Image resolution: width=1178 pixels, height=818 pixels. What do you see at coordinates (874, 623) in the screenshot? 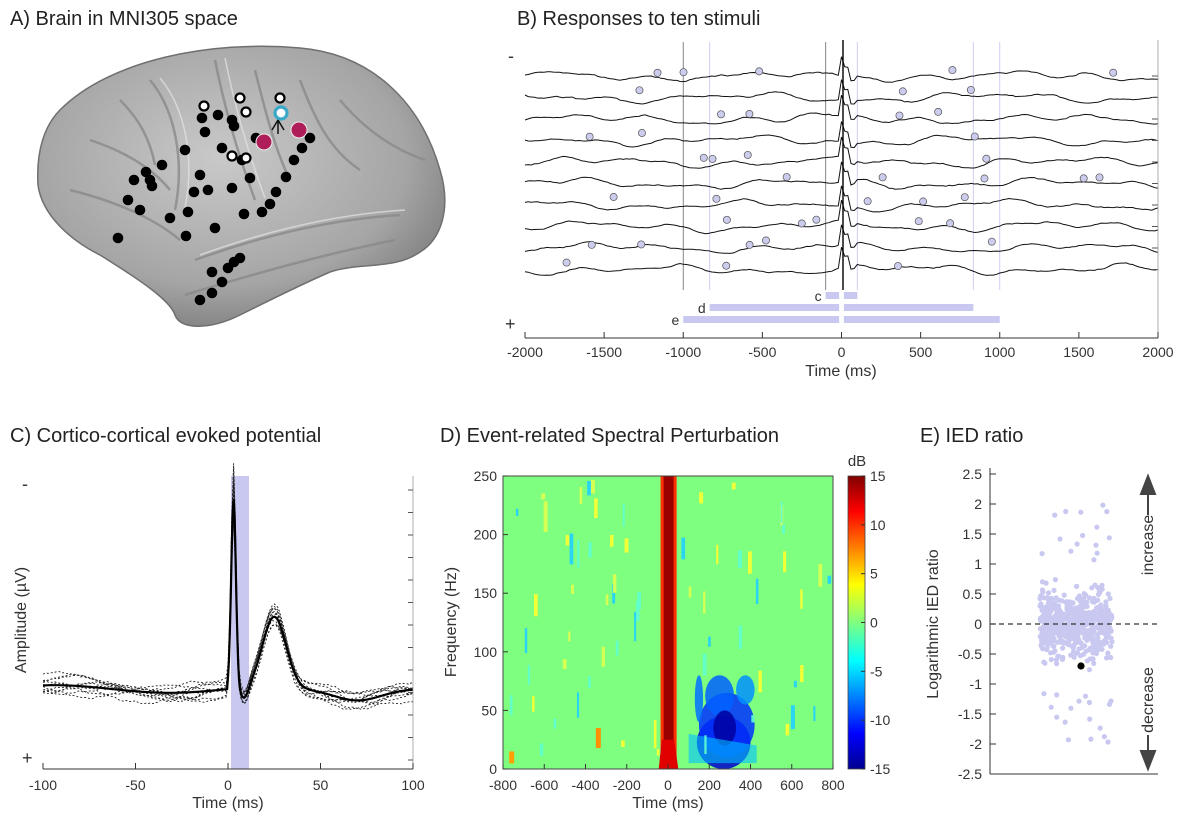
I see `colorbar-tick-label: 0` at bounding box center [874, 623].